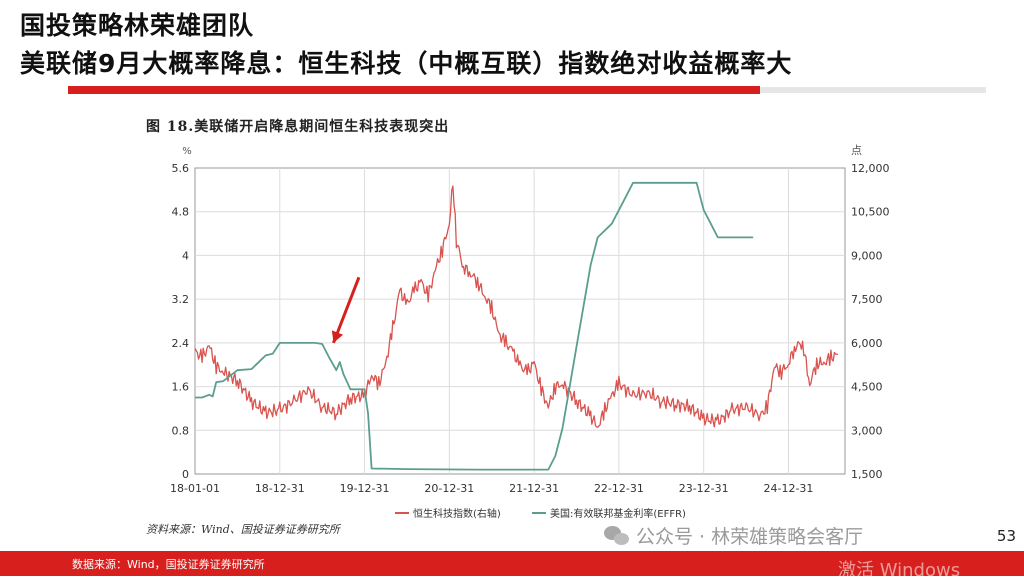 The width and height of the screenshot is (1024, 582). I want to click on right-axis-tick-label: 12,000, so click(870, 168).